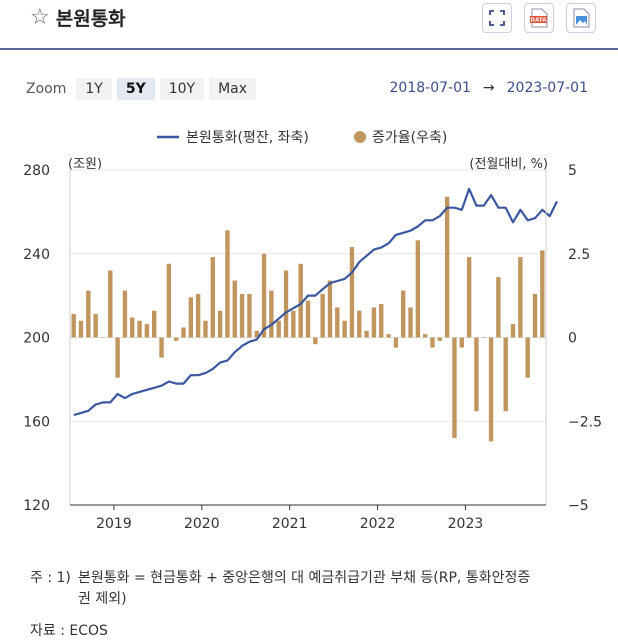 Image resolution: width=618 pixels, height=640 pixels. What do you see at coordinates (233, 89) in the screenshot?
I see `zoom-max-button: Max` at bounding box center [233, 89].